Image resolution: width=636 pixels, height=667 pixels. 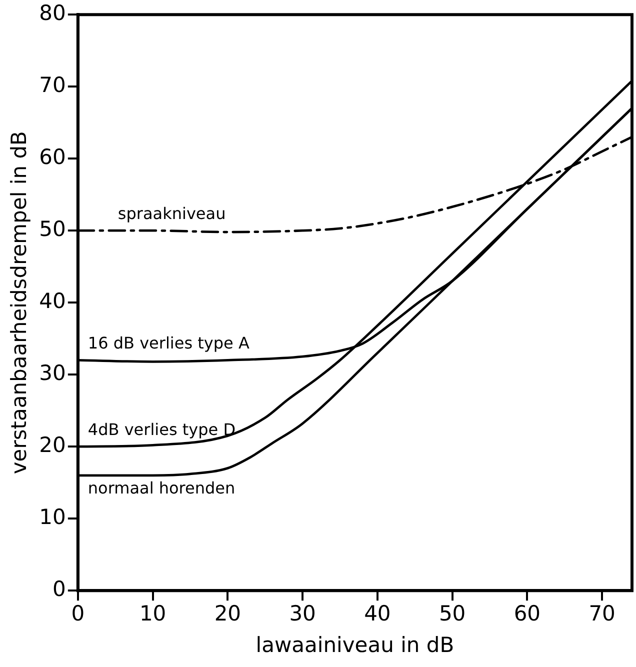 I want to click on series-label: spraakniveau, so click(x=172, y=213).